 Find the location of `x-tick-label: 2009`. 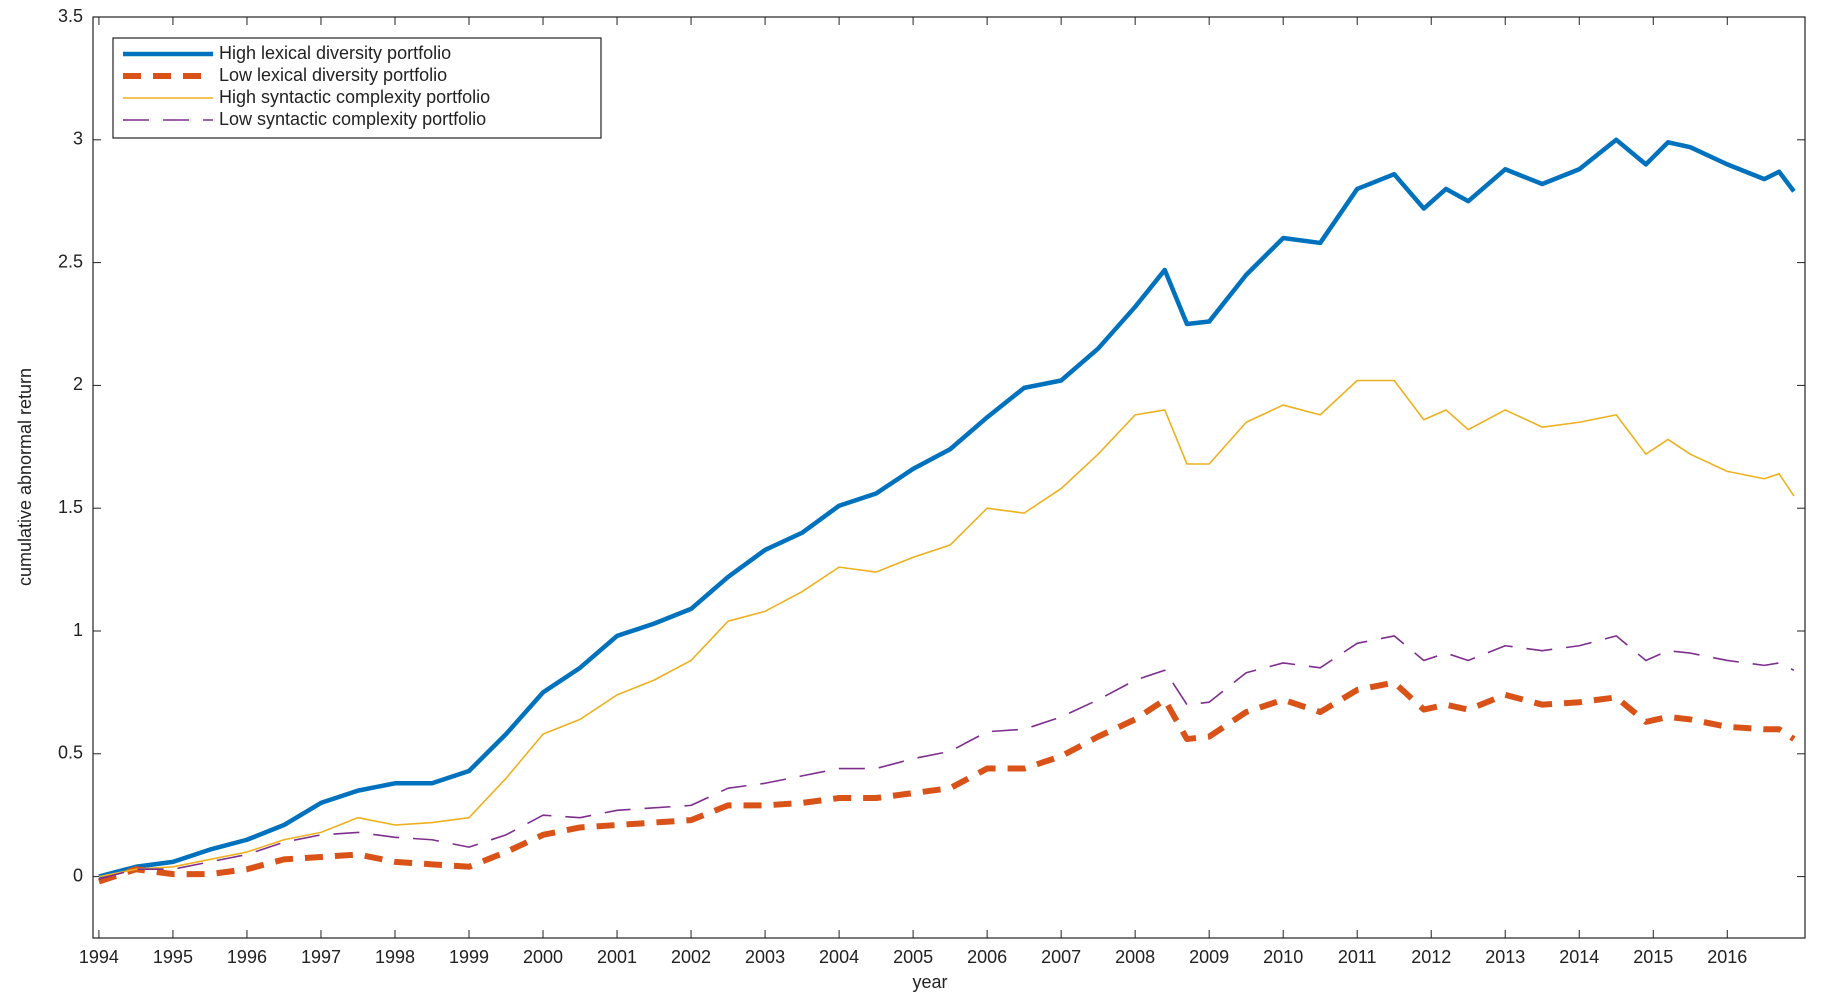

x-tick-label: 2009 is located at coordinates (1209, 957).